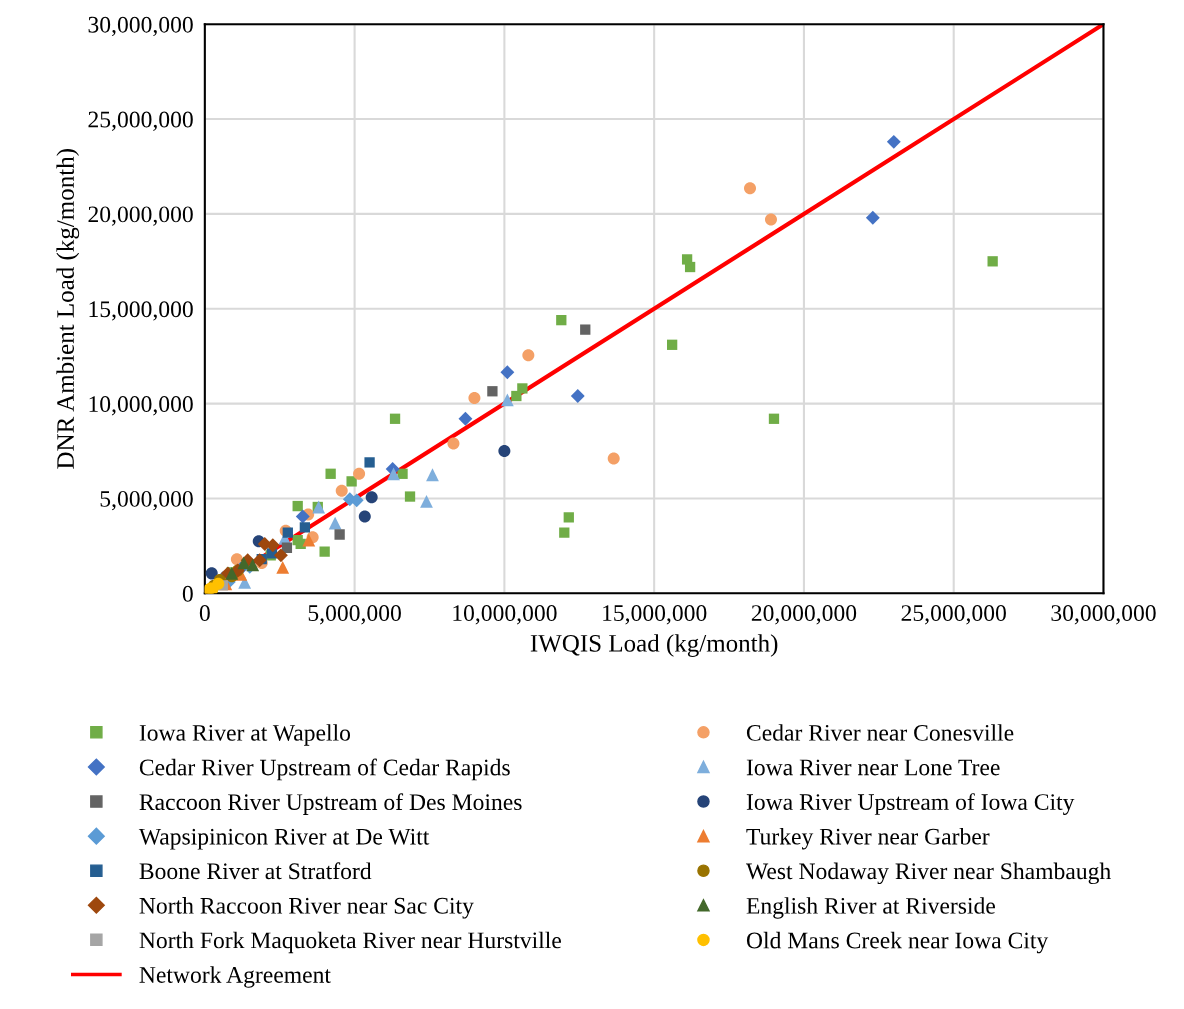  What do you see at coordinates (868, 839) in the screenshot?
I see `legend-label: Turkey River near Garber` at bounding box center [868, 839].